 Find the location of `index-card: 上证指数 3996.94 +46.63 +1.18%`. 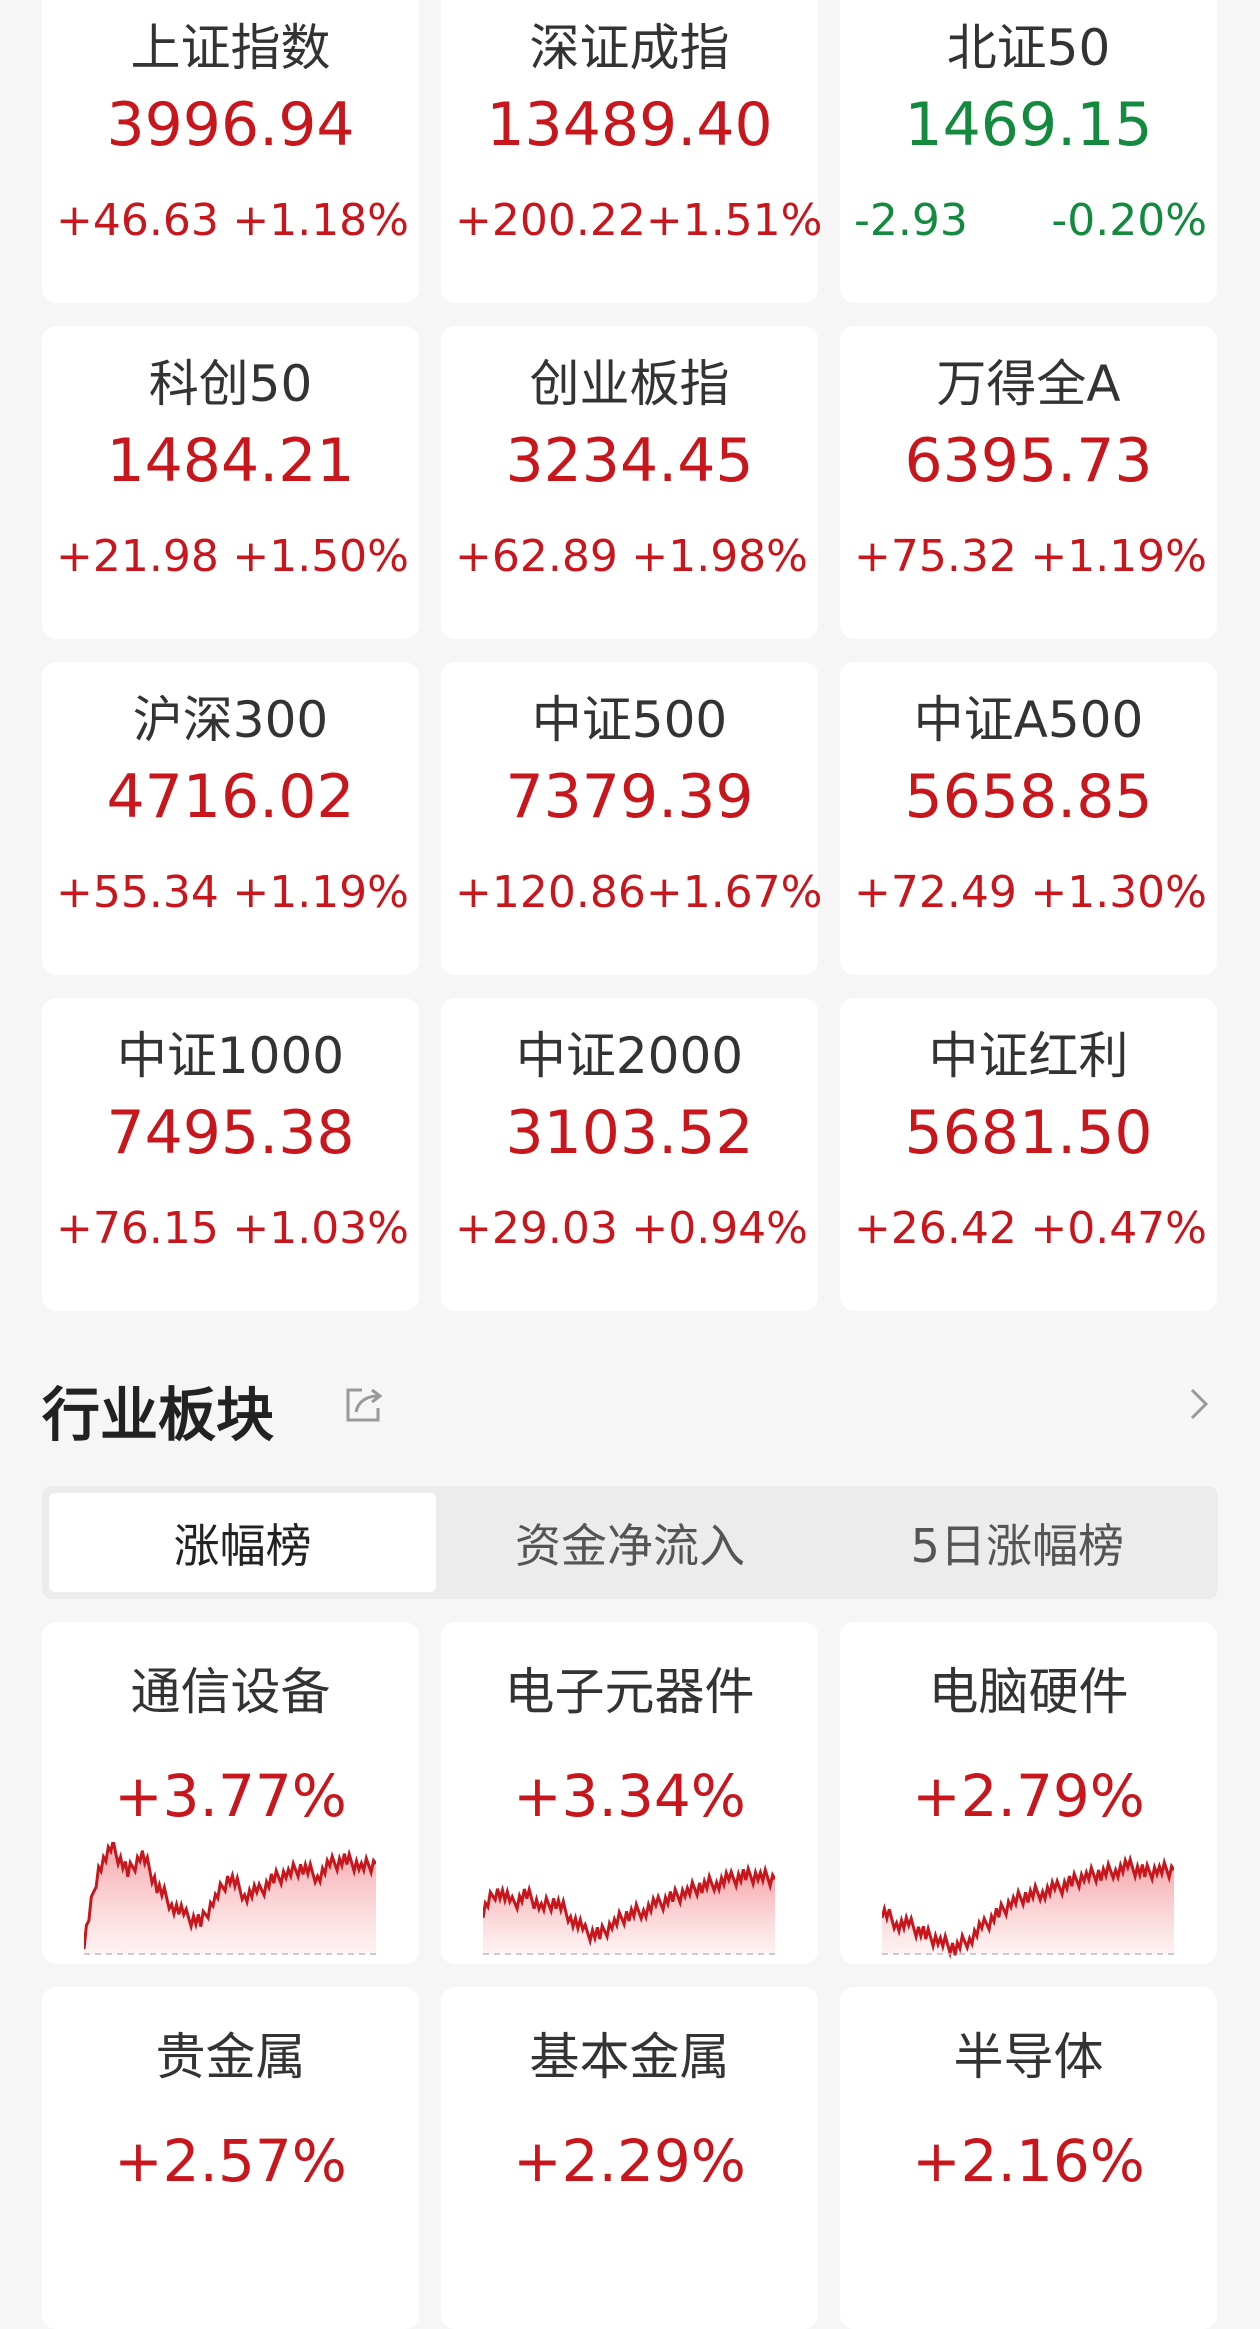

index-card: 上证指数 3996.94 +46.63 +1.18% is located at coordinates (230, 151).